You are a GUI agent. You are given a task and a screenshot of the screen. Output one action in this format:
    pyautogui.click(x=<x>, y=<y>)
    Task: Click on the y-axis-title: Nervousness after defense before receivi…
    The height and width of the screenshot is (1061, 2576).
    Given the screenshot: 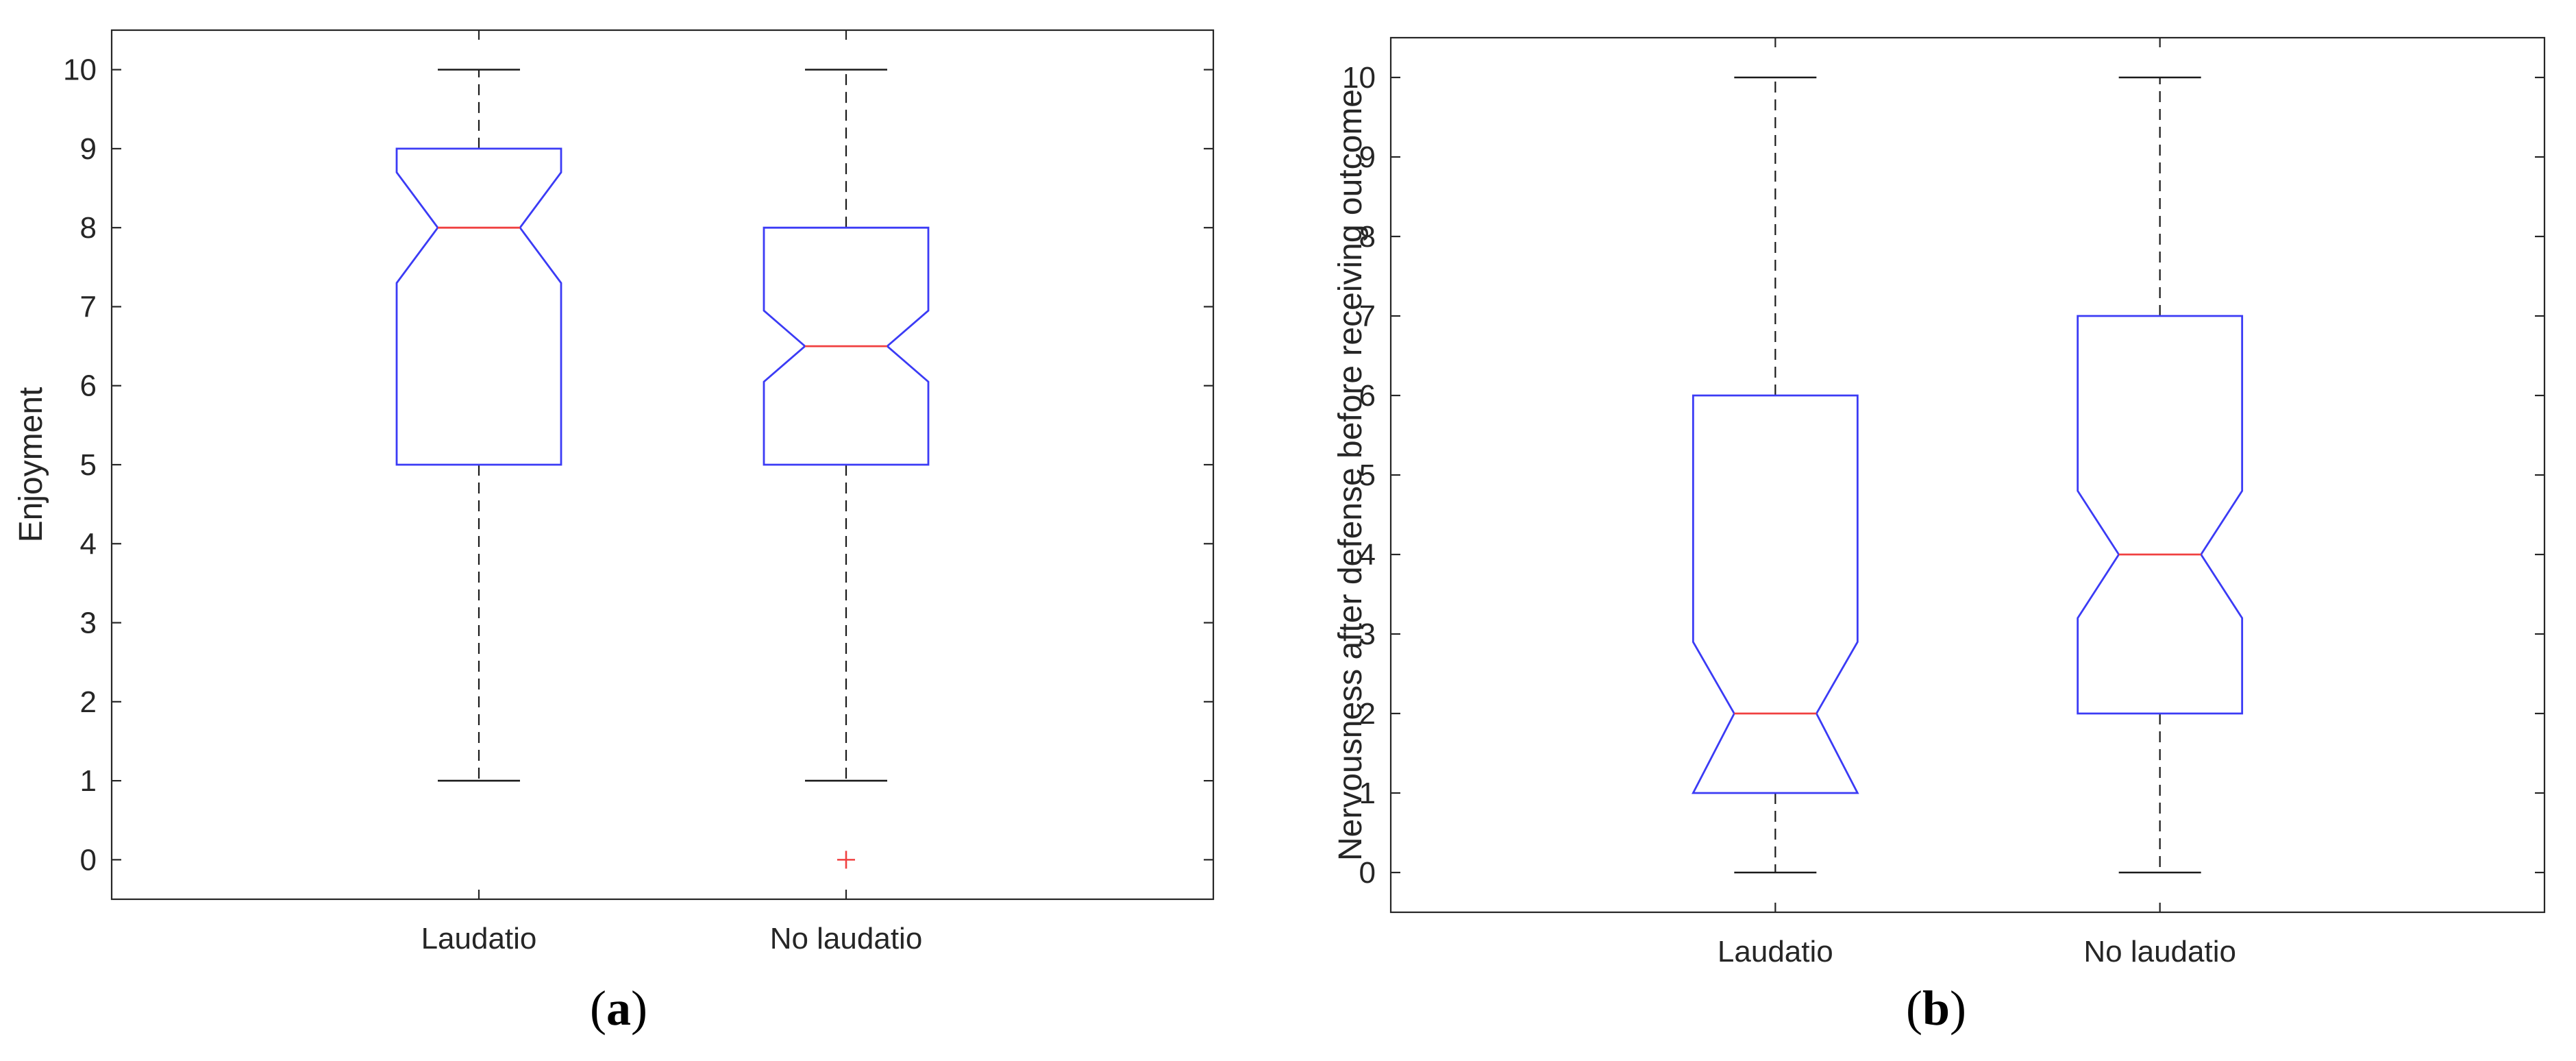 What is the action you would take?
    pyautogui.click(x=1351, y=475)
    